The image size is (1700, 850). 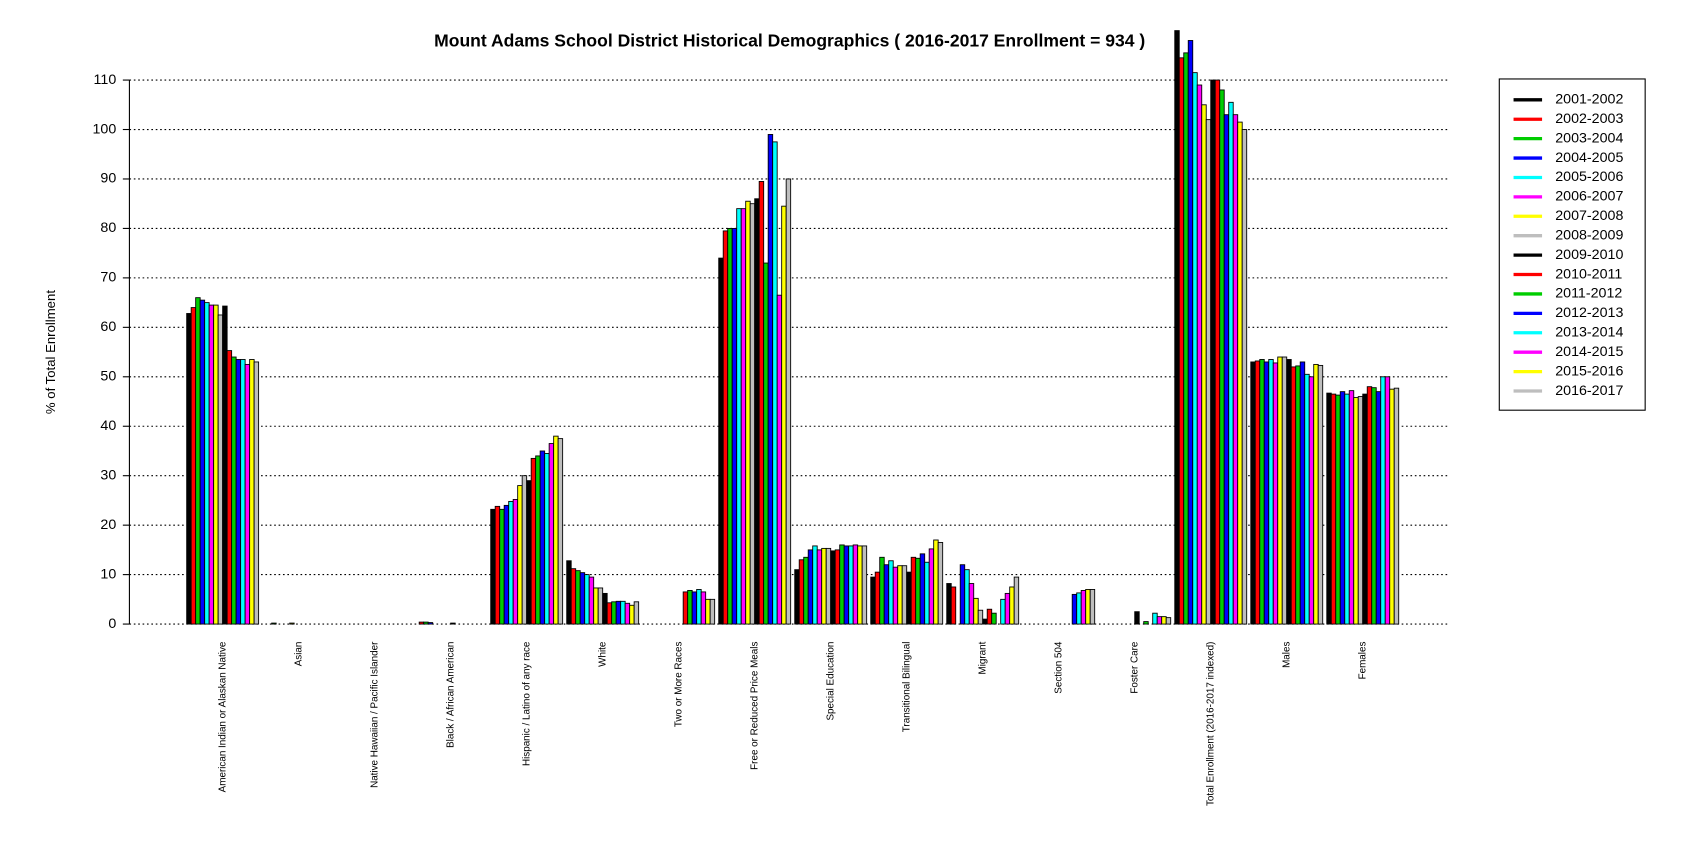 I want to click on legend-label: 2016-2017, so click(x=1589, y=391).